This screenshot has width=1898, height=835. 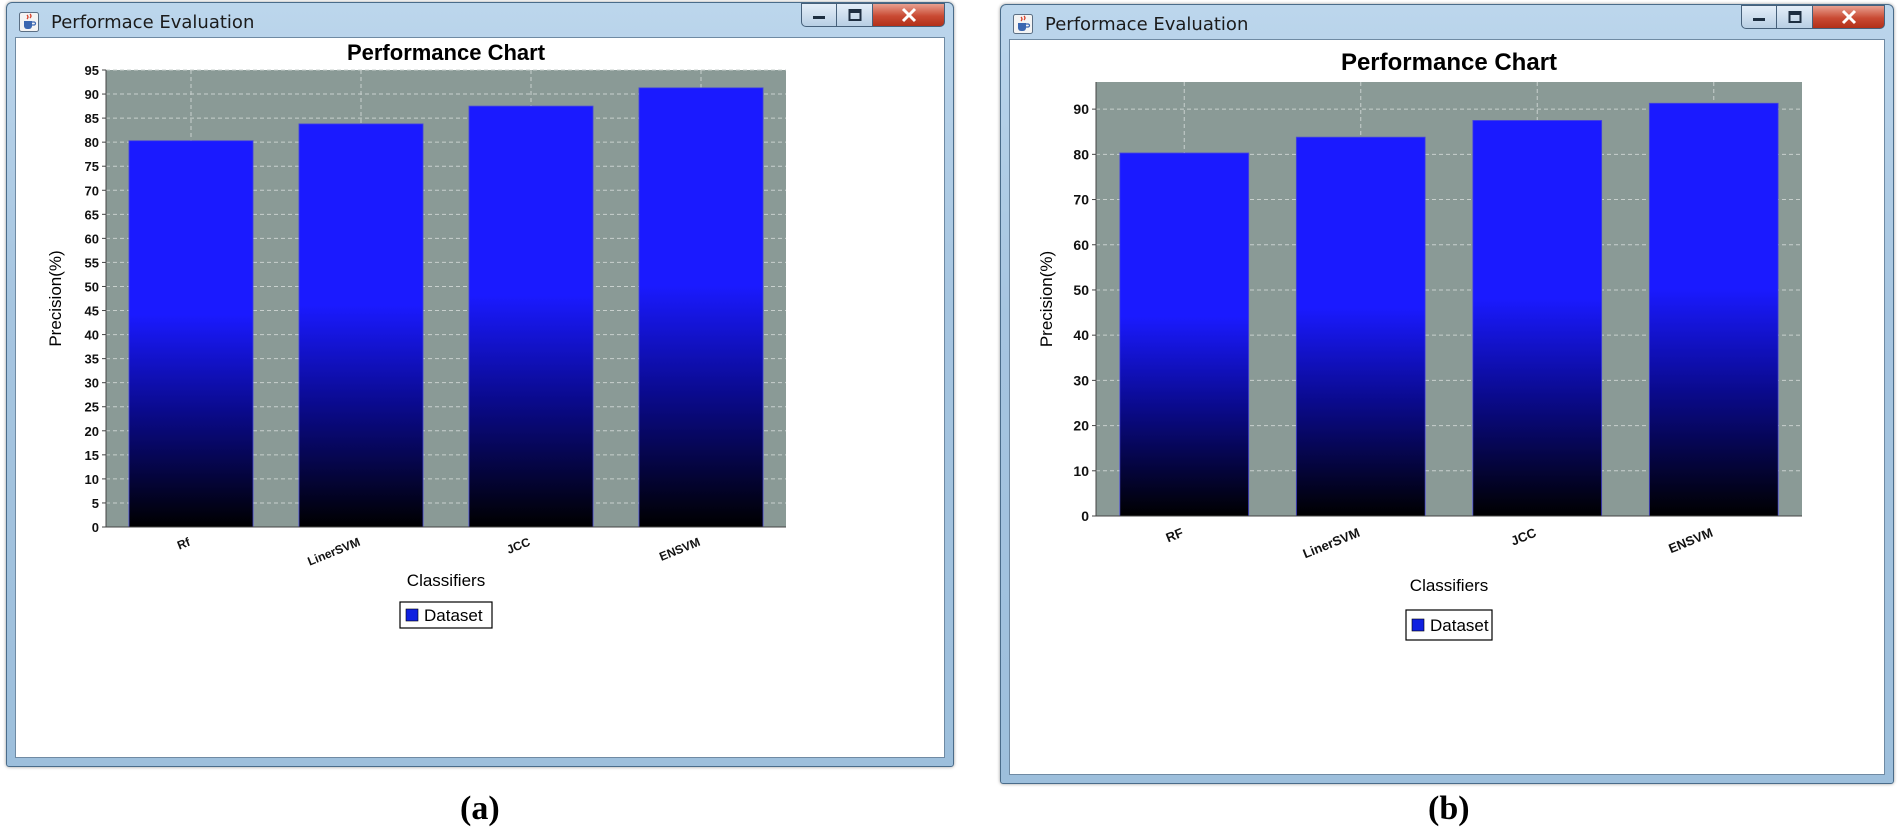 What do you see at coordinates (92, 118) in the screenshot?
I see `y-tick-label: 85` at bounding box center [92, 118].